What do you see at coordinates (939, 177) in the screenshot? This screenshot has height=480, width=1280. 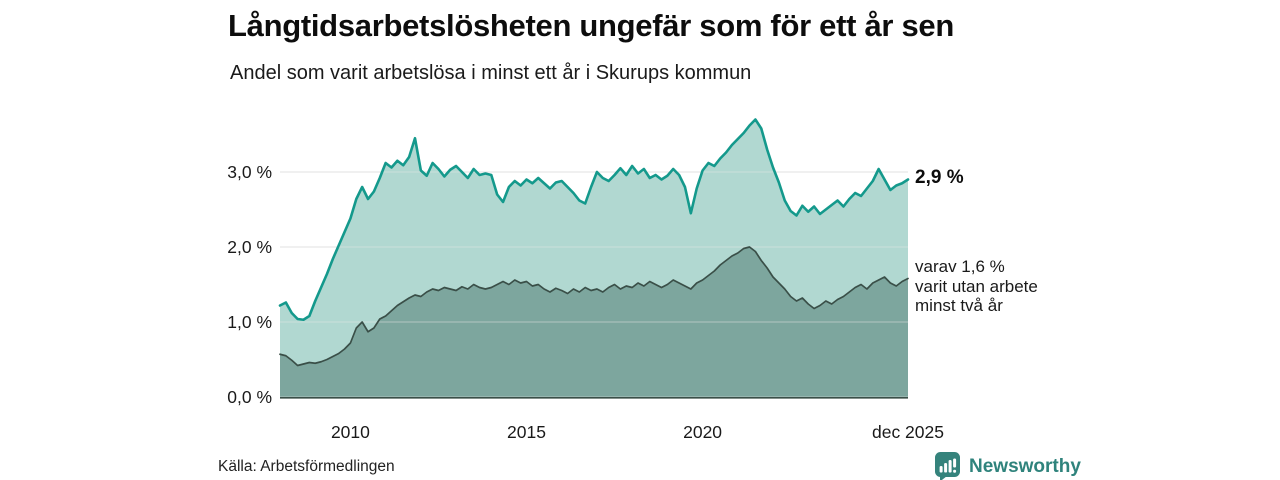 I see `total-end-value-label: 2,9 %` at bounding box center [939, 177].